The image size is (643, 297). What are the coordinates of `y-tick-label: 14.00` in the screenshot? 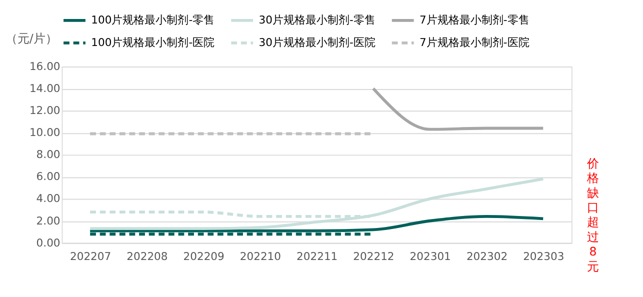 It's located at (44, 88).